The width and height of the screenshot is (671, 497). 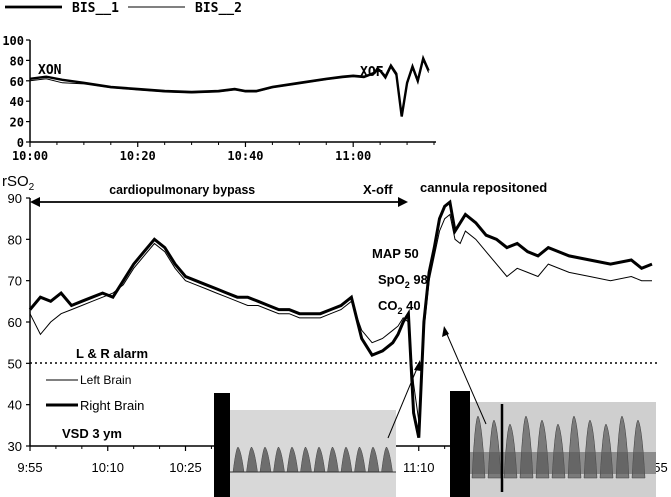 I want to click on bis-y-ticks: 100 80 60 40 20 0, so click(x=16, y=92).